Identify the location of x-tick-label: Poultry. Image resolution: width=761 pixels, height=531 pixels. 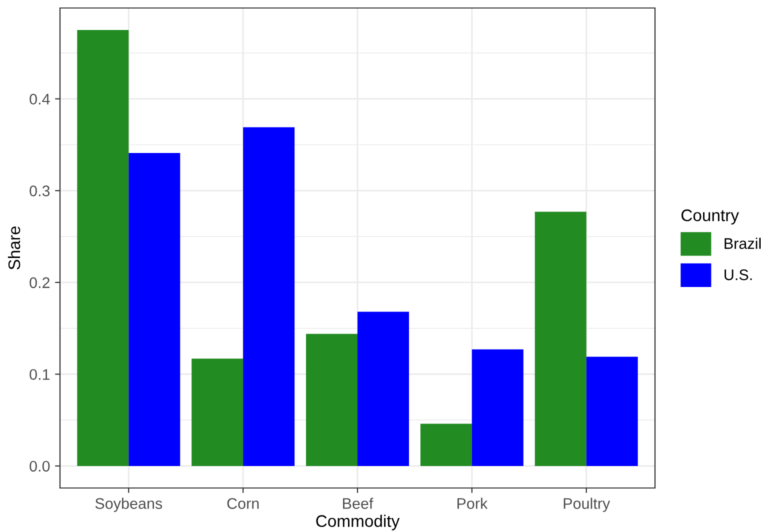
(587, 505).